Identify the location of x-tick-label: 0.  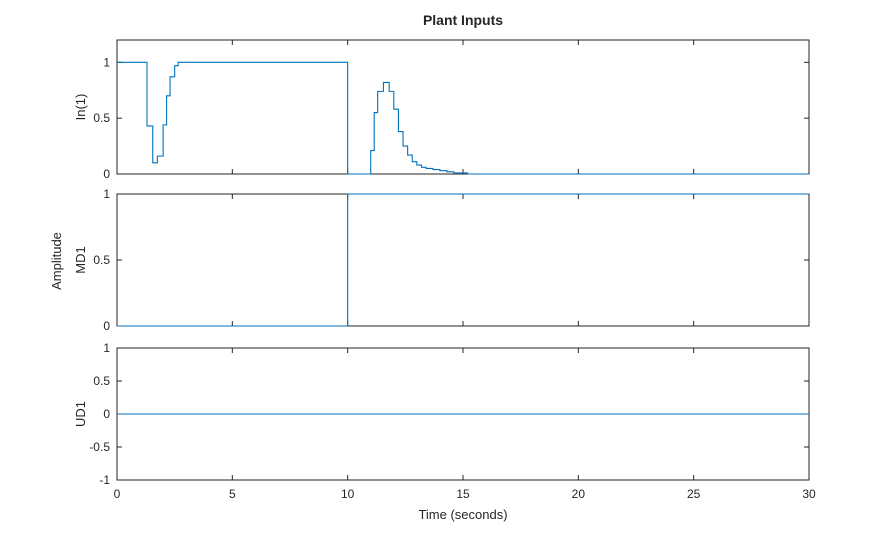
(117, 494).